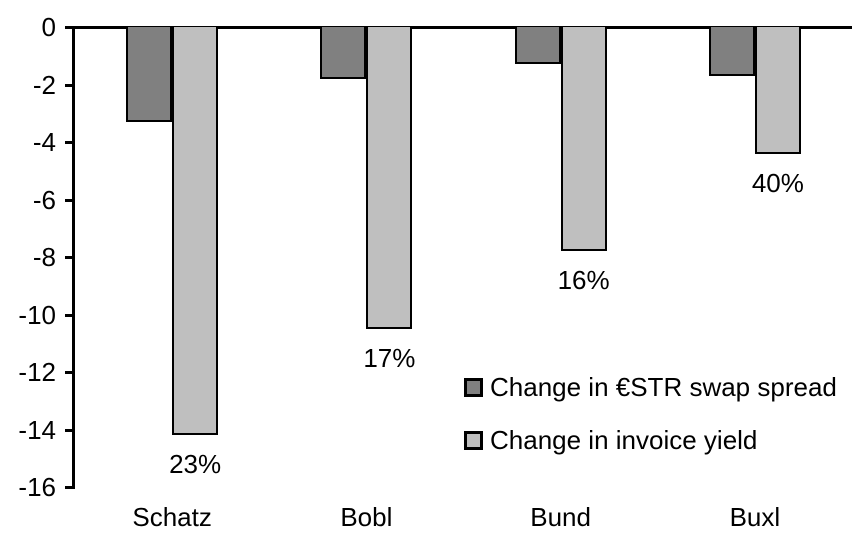 The image size is (852, 539). Describe the element at coordinates (44, 199) in the screenshot. I see `y-tick-label: -6` at that location.